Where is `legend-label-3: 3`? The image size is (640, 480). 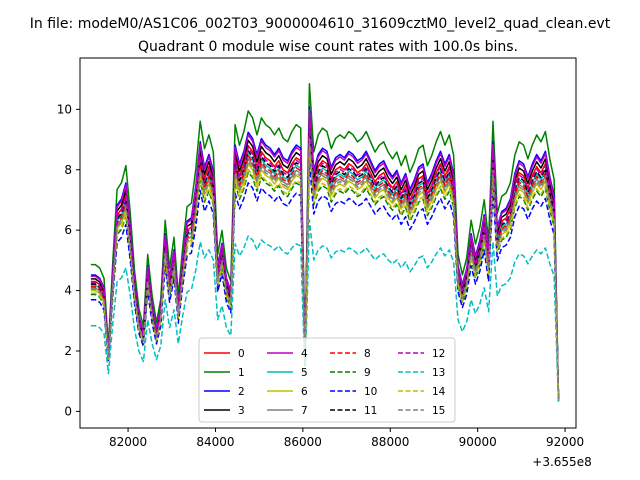
legend-label-3: 3 is located at coordinates (241, 411).